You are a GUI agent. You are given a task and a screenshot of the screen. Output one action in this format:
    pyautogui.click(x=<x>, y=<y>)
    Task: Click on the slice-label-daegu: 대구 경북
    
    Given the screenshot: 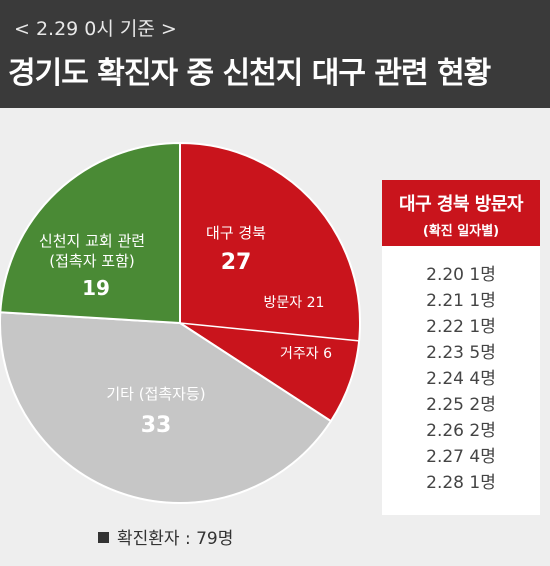 What is the action you would take?
    pyautogui.click(x=236, y=233)
    